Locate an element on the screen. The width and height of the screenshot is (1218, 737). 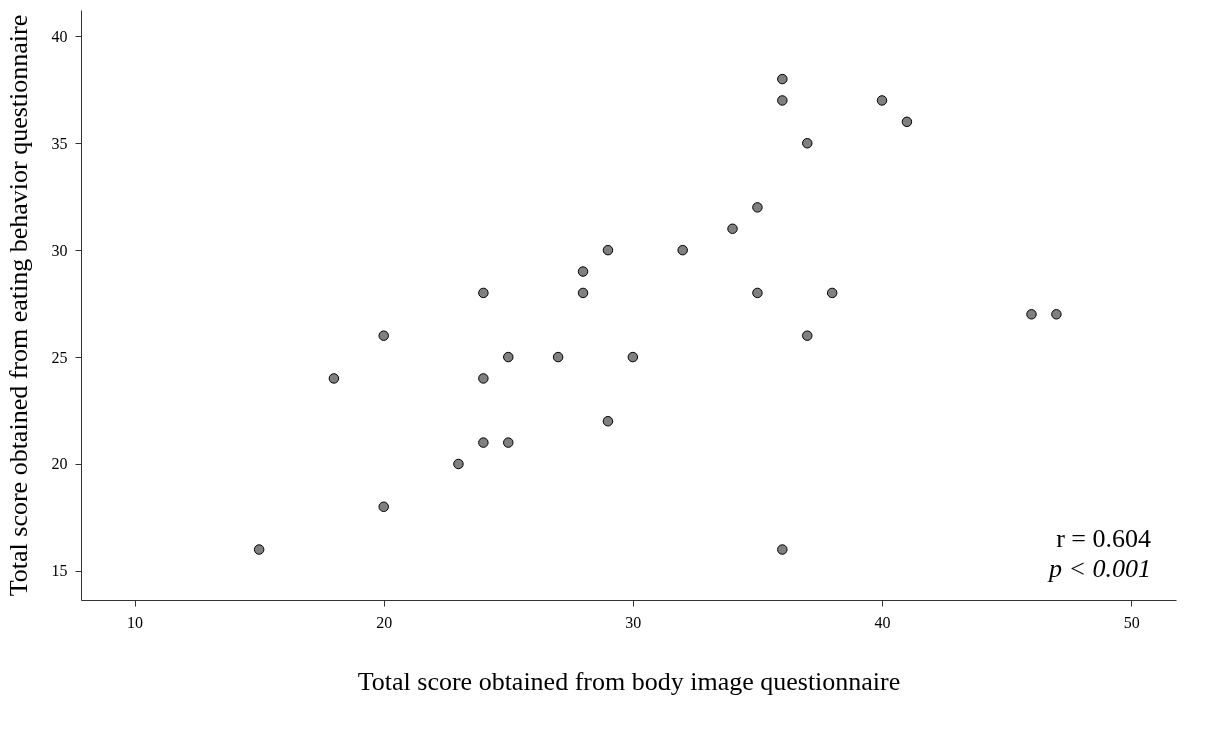
y-tick-label: 25 is located at coordinates (59, 357).